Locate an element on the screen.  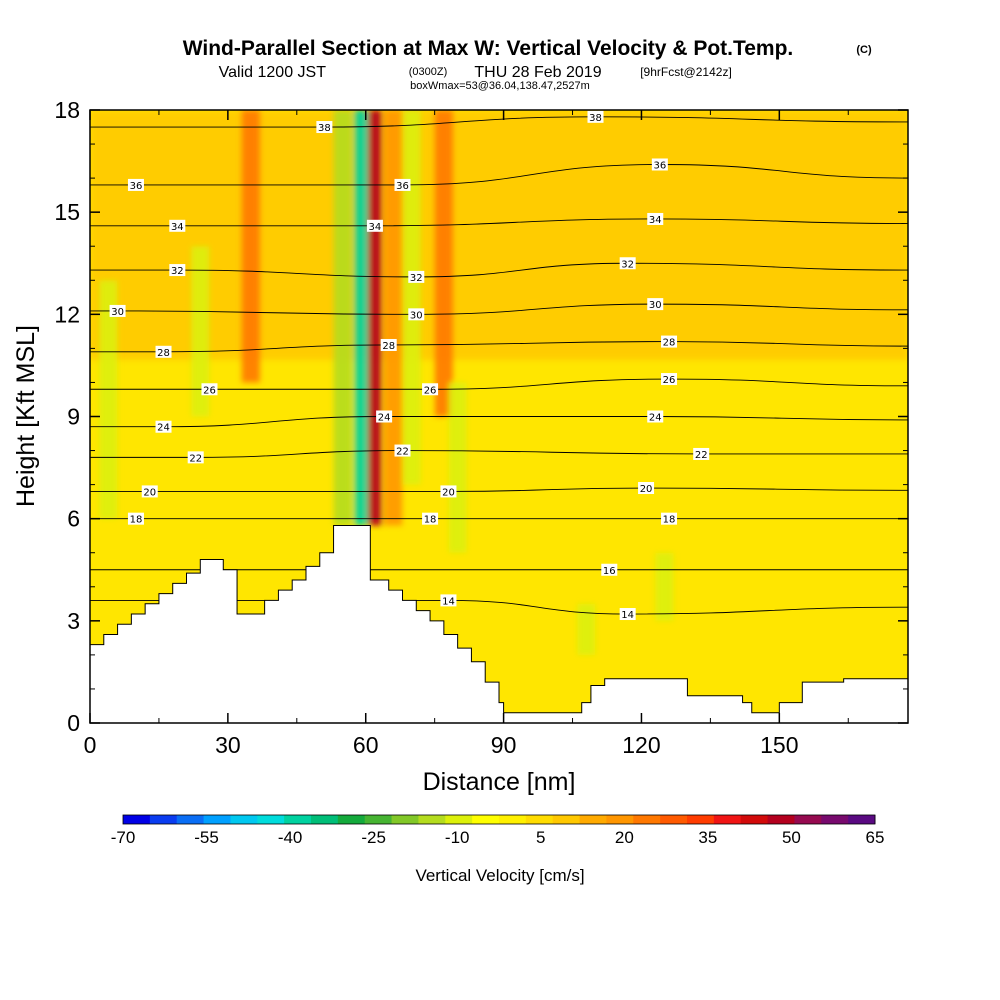
colorbar-tick-label: -25 is located at coordinates (373, 837).